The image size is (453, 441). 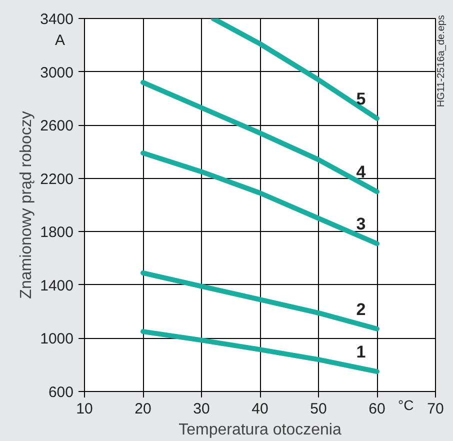 I want to click on y-tick-label: 3400, so click(x=57, y=19).